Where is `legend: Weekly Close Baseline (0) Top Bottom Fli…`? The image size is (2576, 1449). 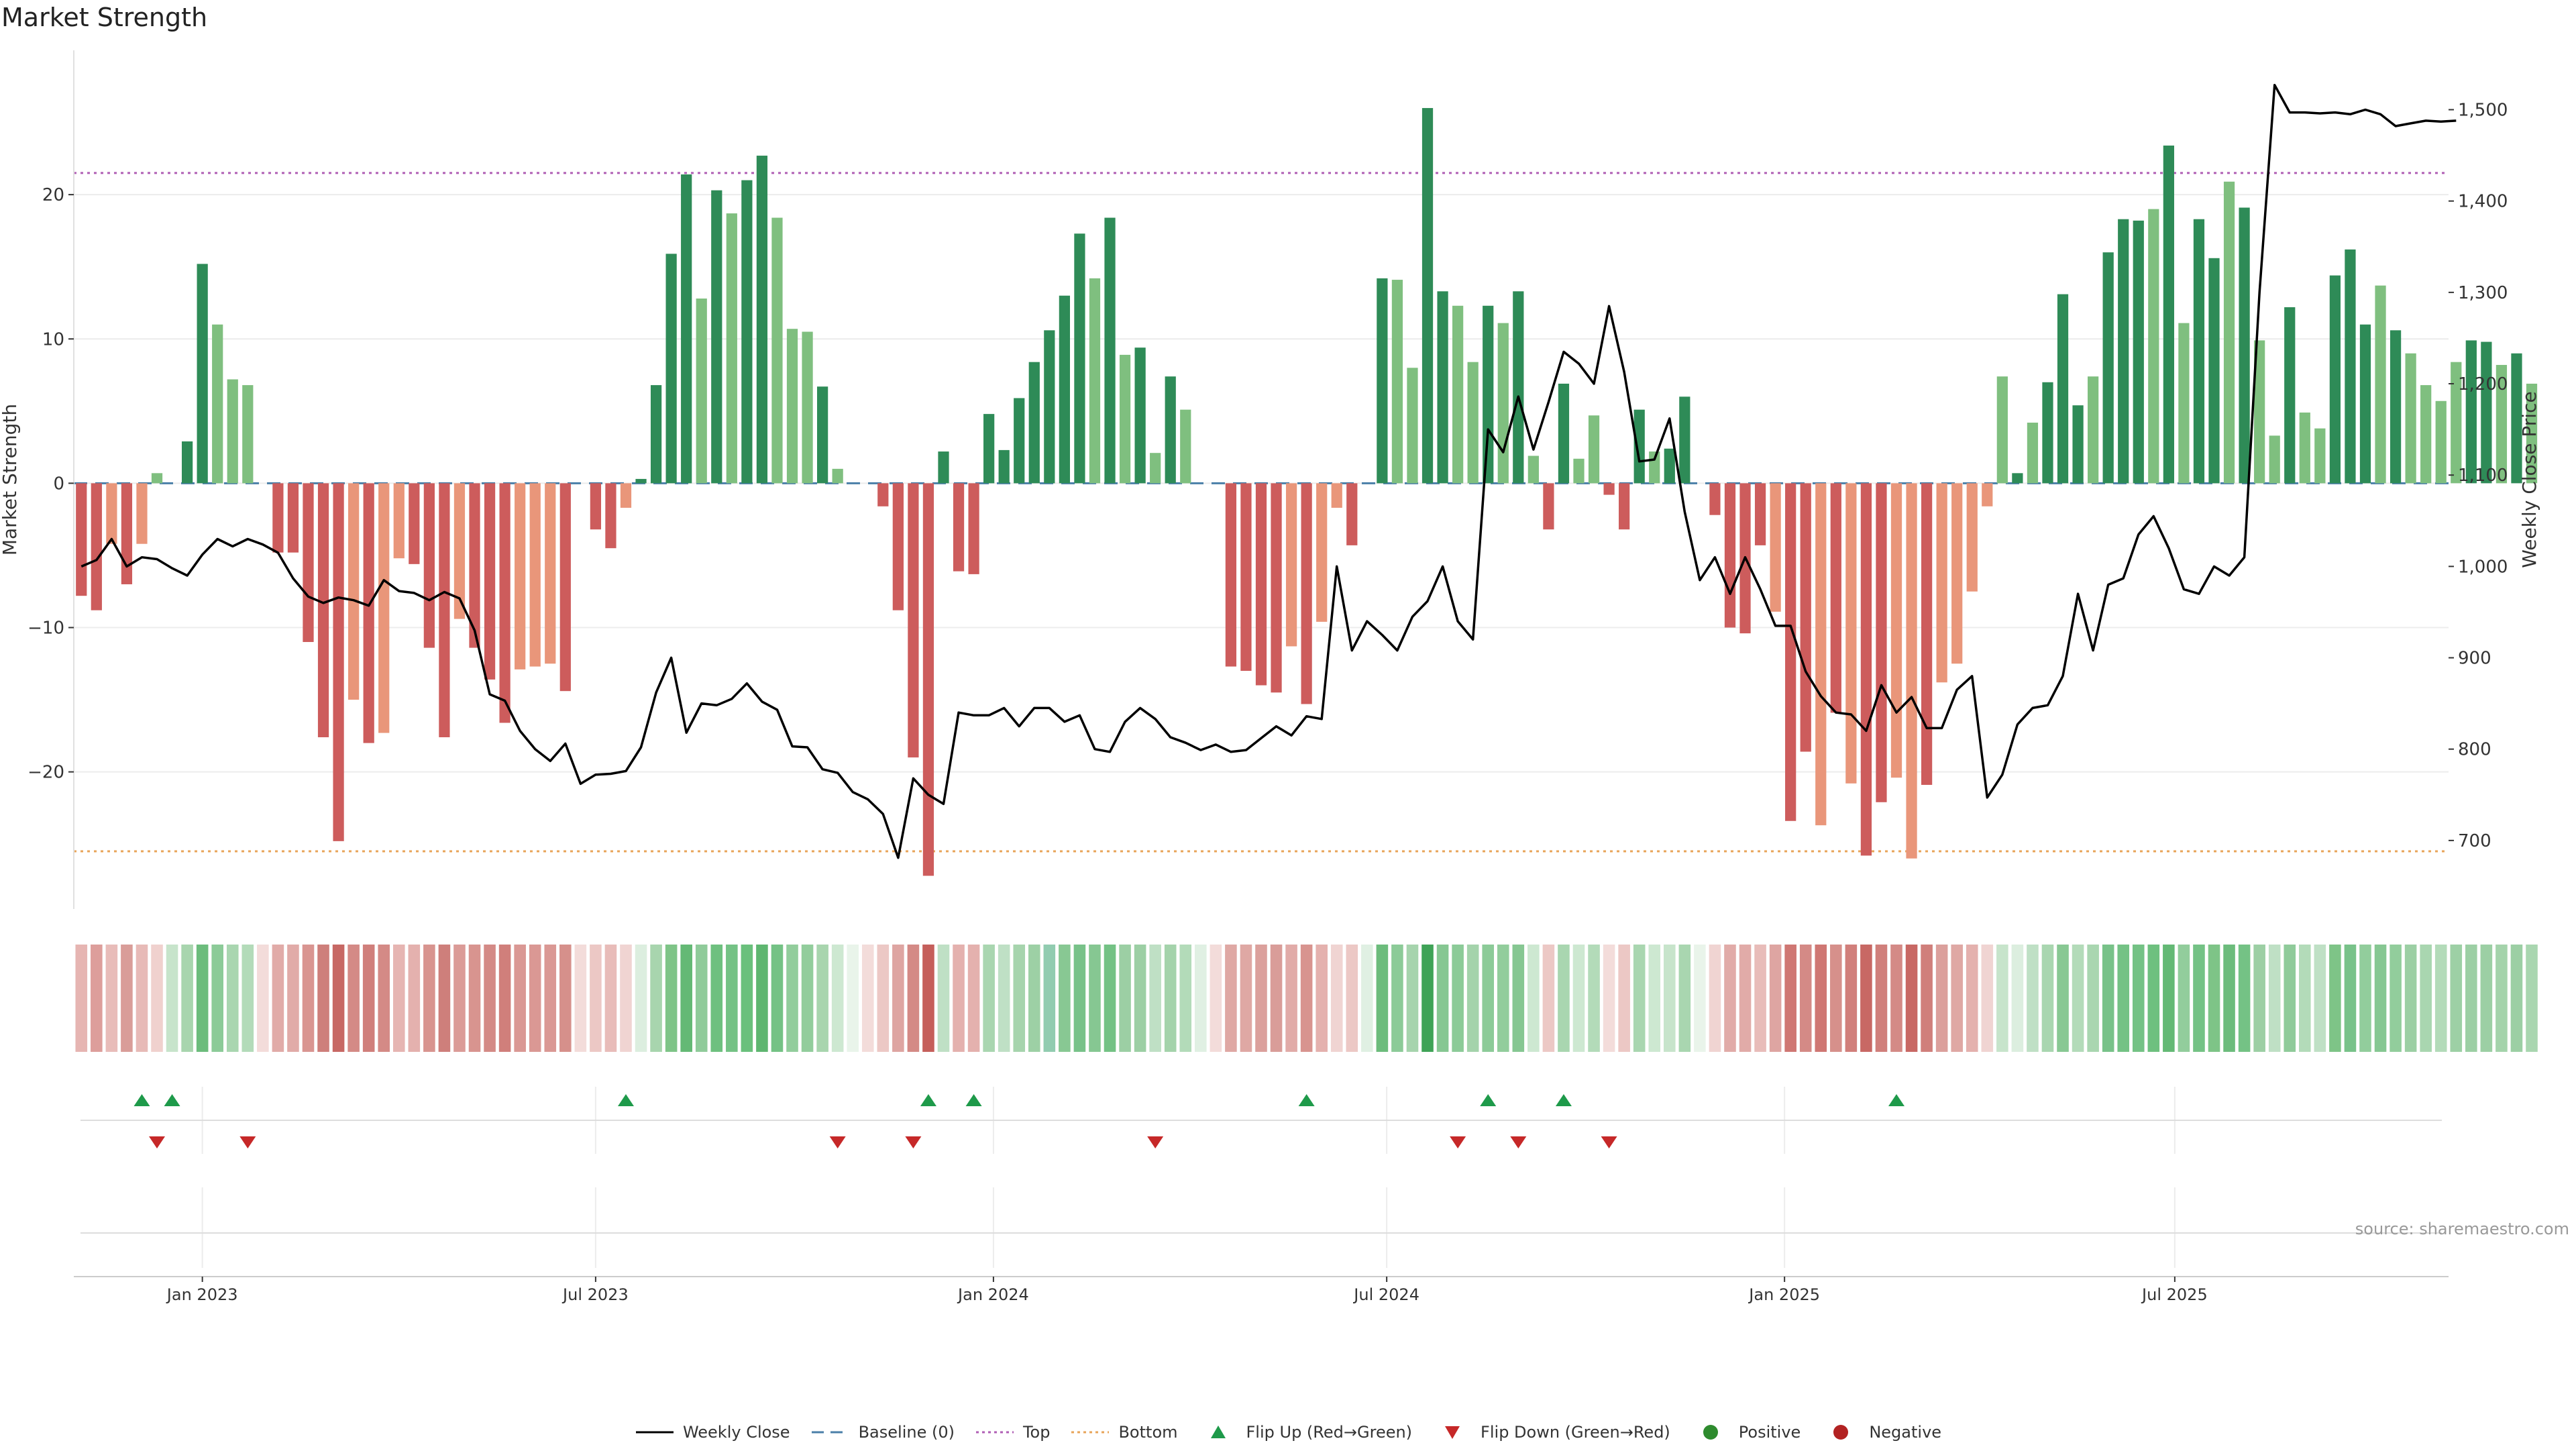 legend: Weekly Close Baseline (0) Top Bottom Fli… is located at coordinates (1288, 1432).